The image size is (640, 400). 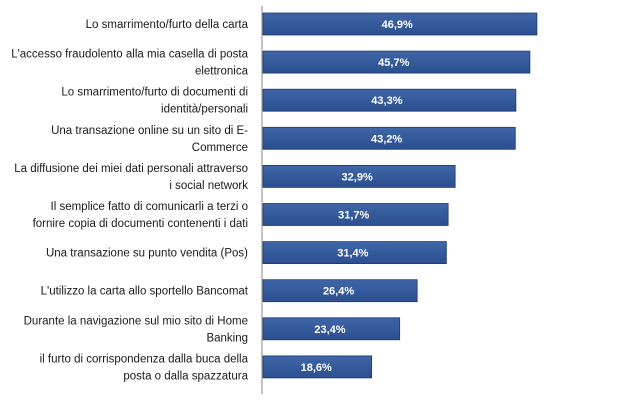 What do you see at coordinates (386, 101) in the screenshot?
I see `value-label: 43,3%` at bounding box center [386, 101].